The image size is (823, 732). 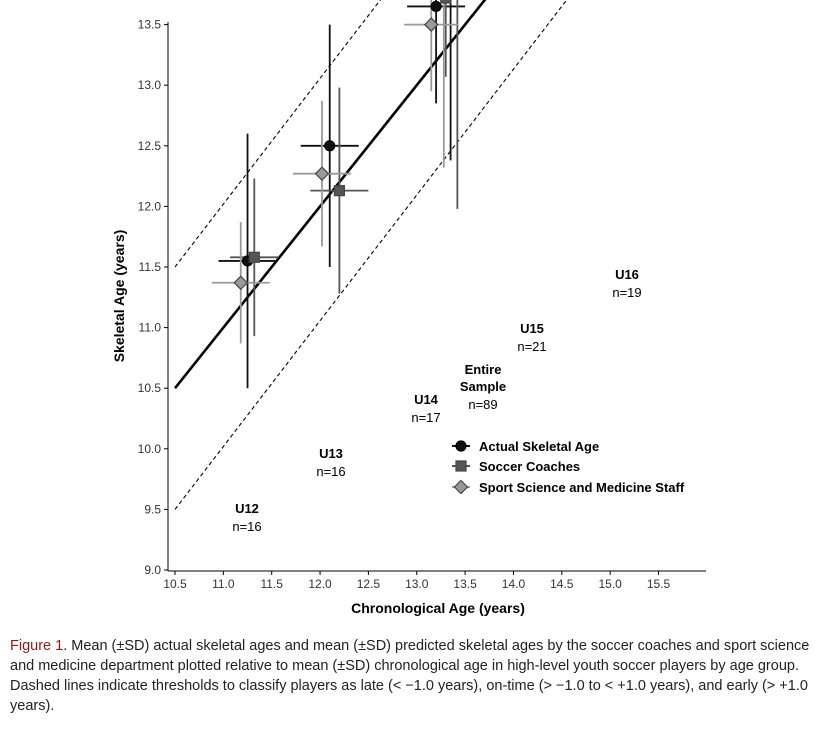 I want to click on legend-circle-marker, so click(x=461, y=446).